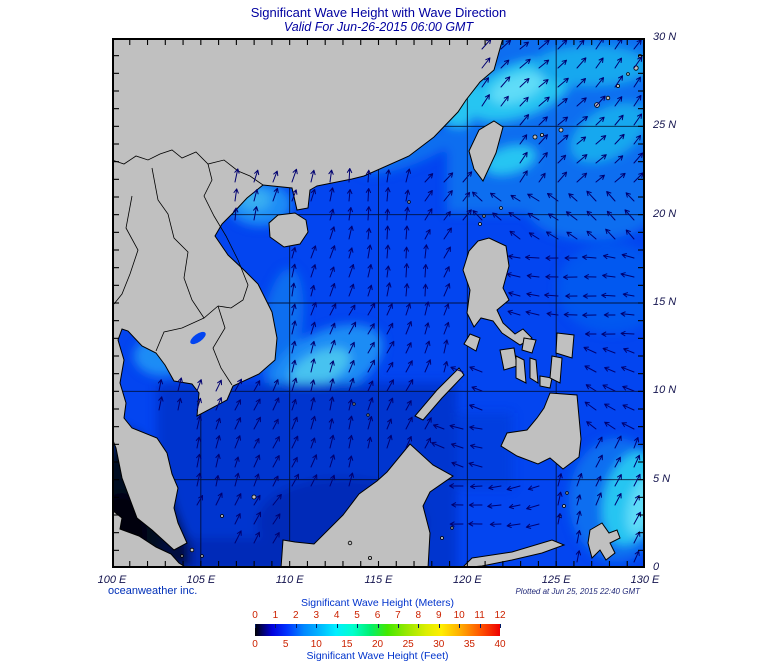 This screenshot has height=665, width=775. I want to click on meters-tick-value: 10, so click(459, 615).